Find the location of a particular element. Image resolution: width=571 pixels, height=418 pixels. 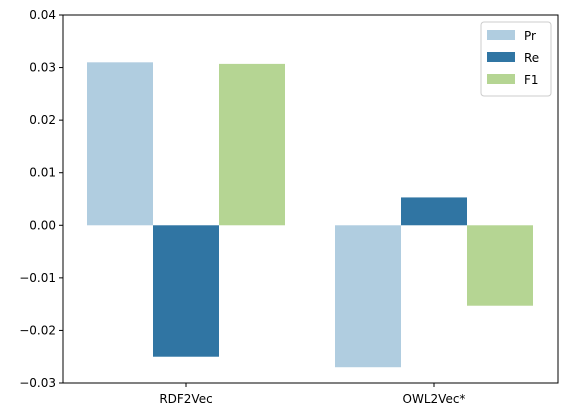

x-tick-label: OWL2Vec* is located at coordinates (434, 399).